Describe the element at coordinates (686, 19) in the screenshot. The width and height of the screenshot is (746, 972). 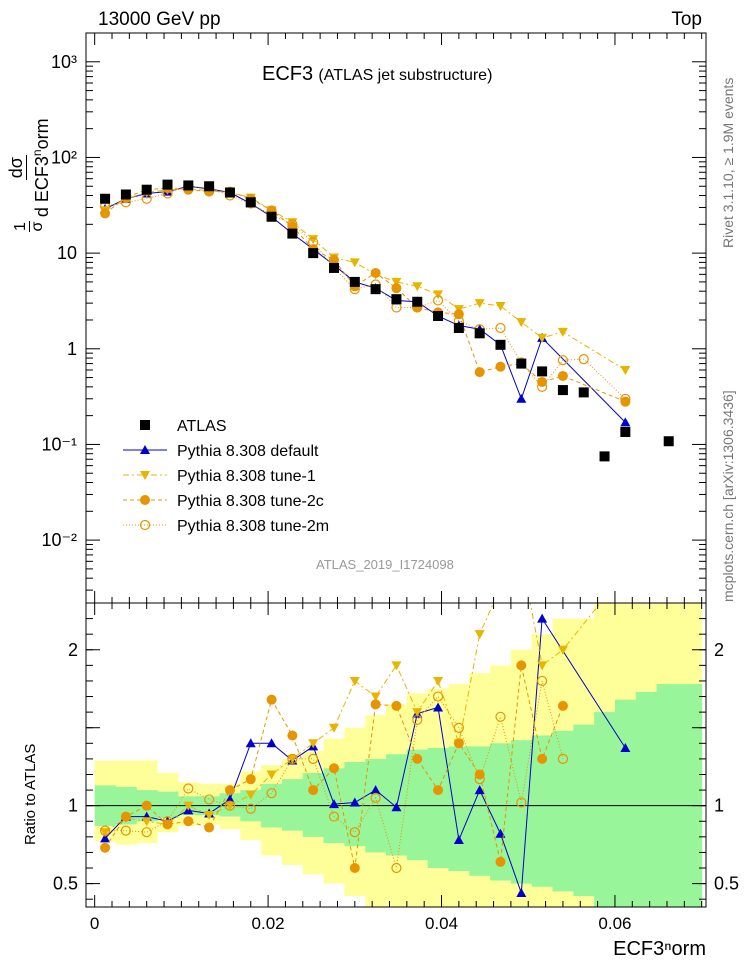
I see `corner-label: Top` at that location.